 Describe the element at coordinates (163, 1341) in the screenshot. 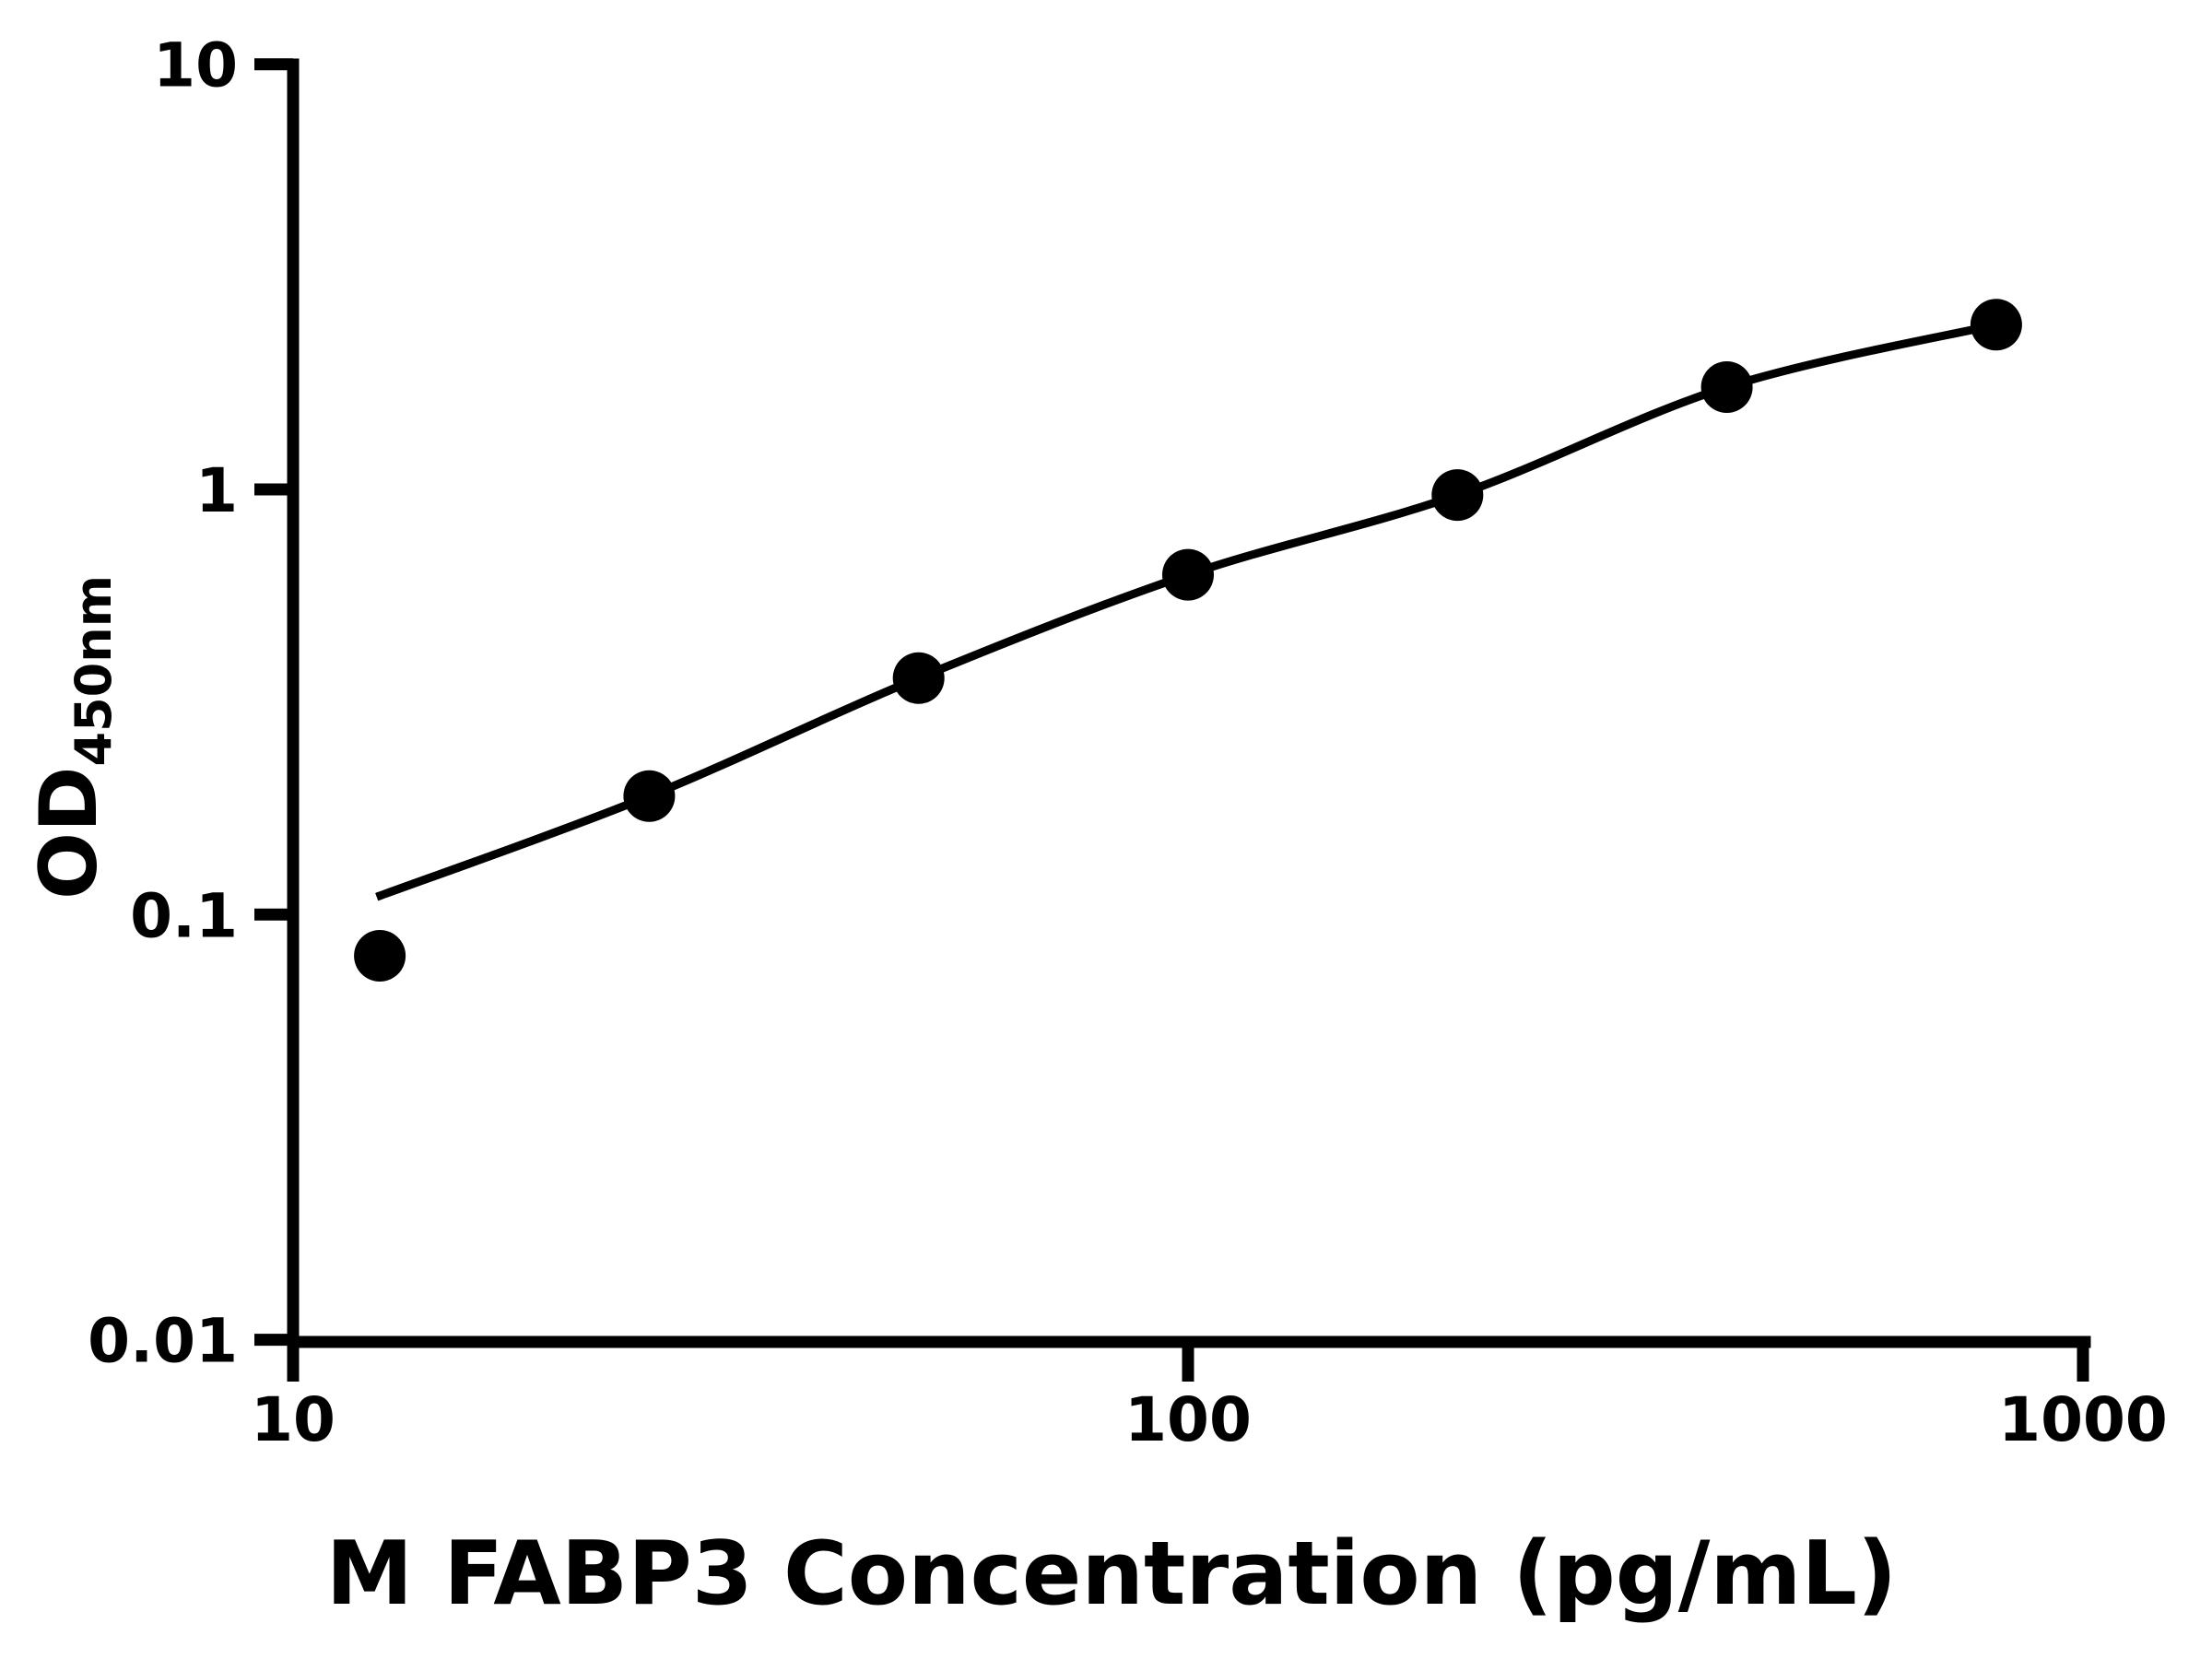

I see `y-tick-label: 0.01` at that location.